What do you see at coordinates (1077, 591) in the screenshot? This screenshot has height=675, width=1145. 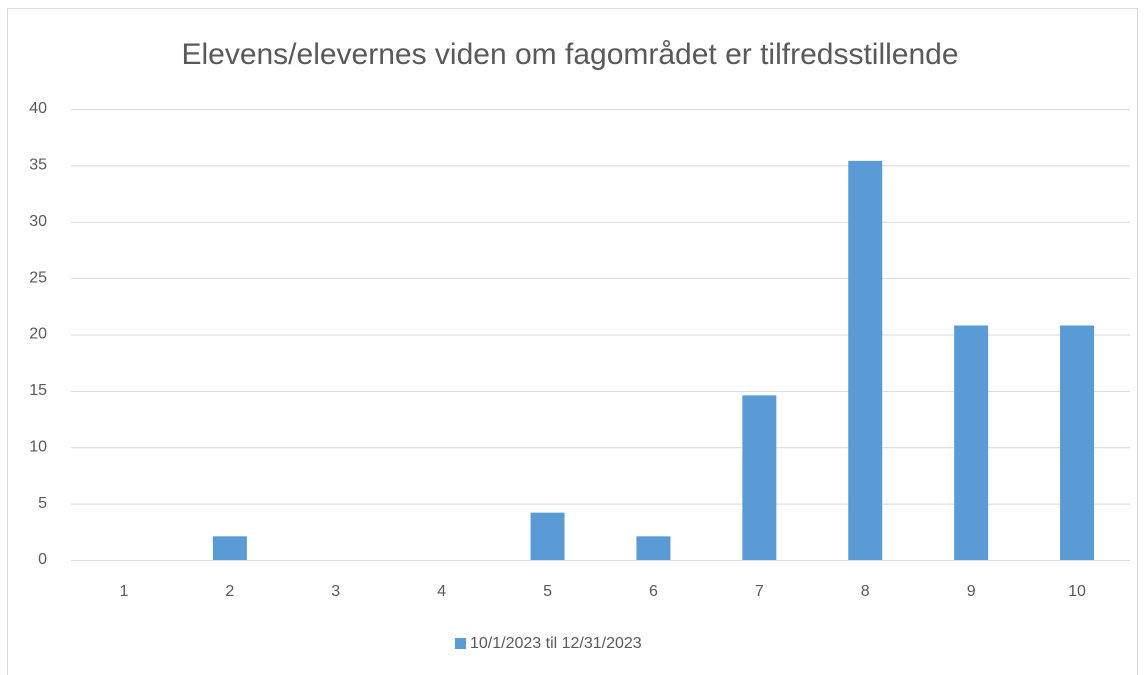 I see `x-tick-label: 10` at bounding box center [1077, 591].